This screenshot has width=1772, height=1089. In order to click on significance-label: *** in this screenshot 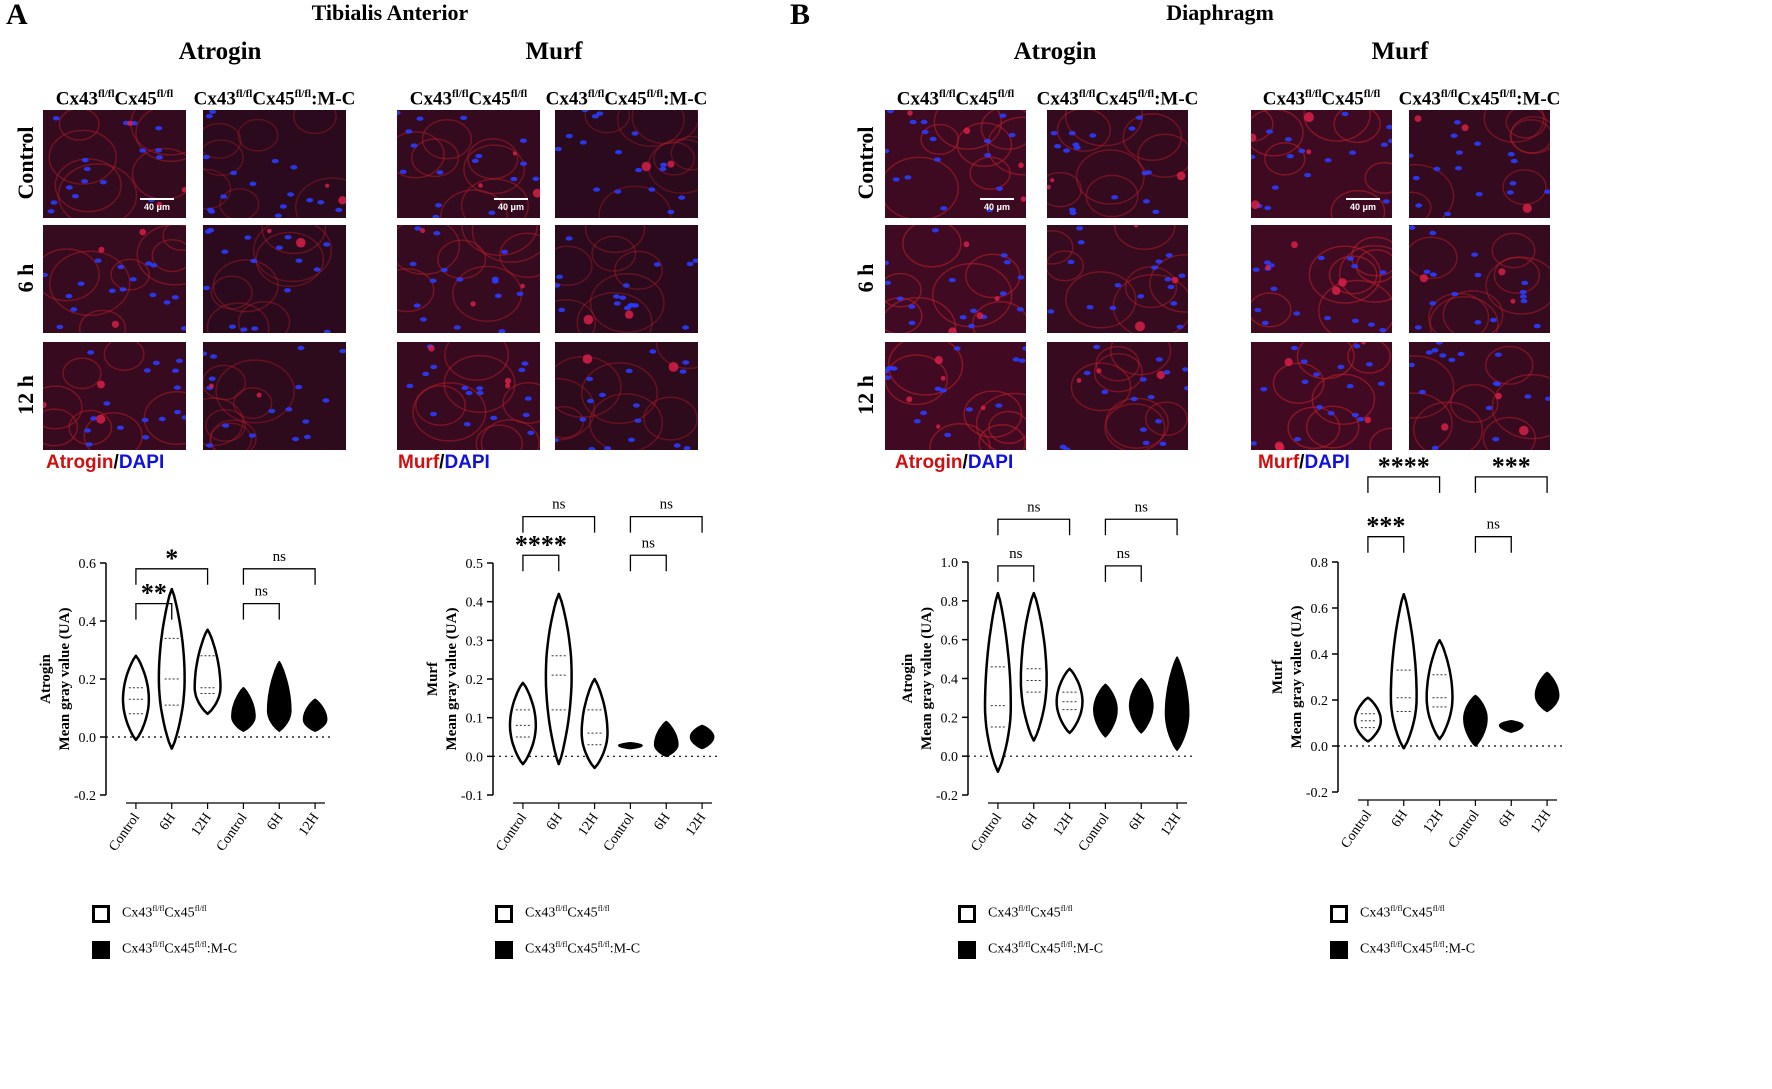, I will do `click(1385, 526)`.